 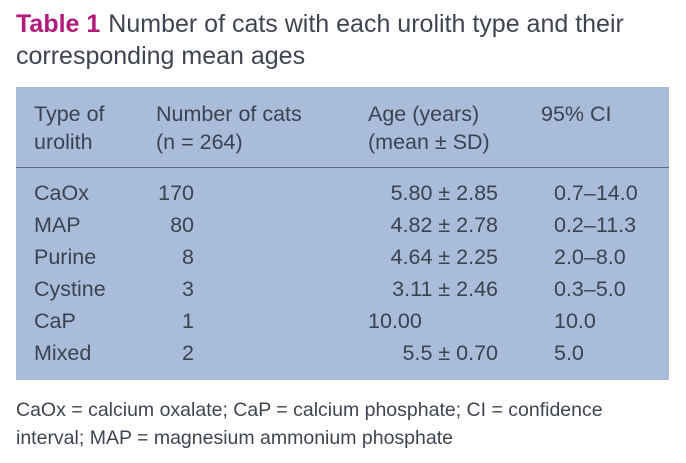 I want to click on cell-ci: 5.0, so click(x=569, y=353).